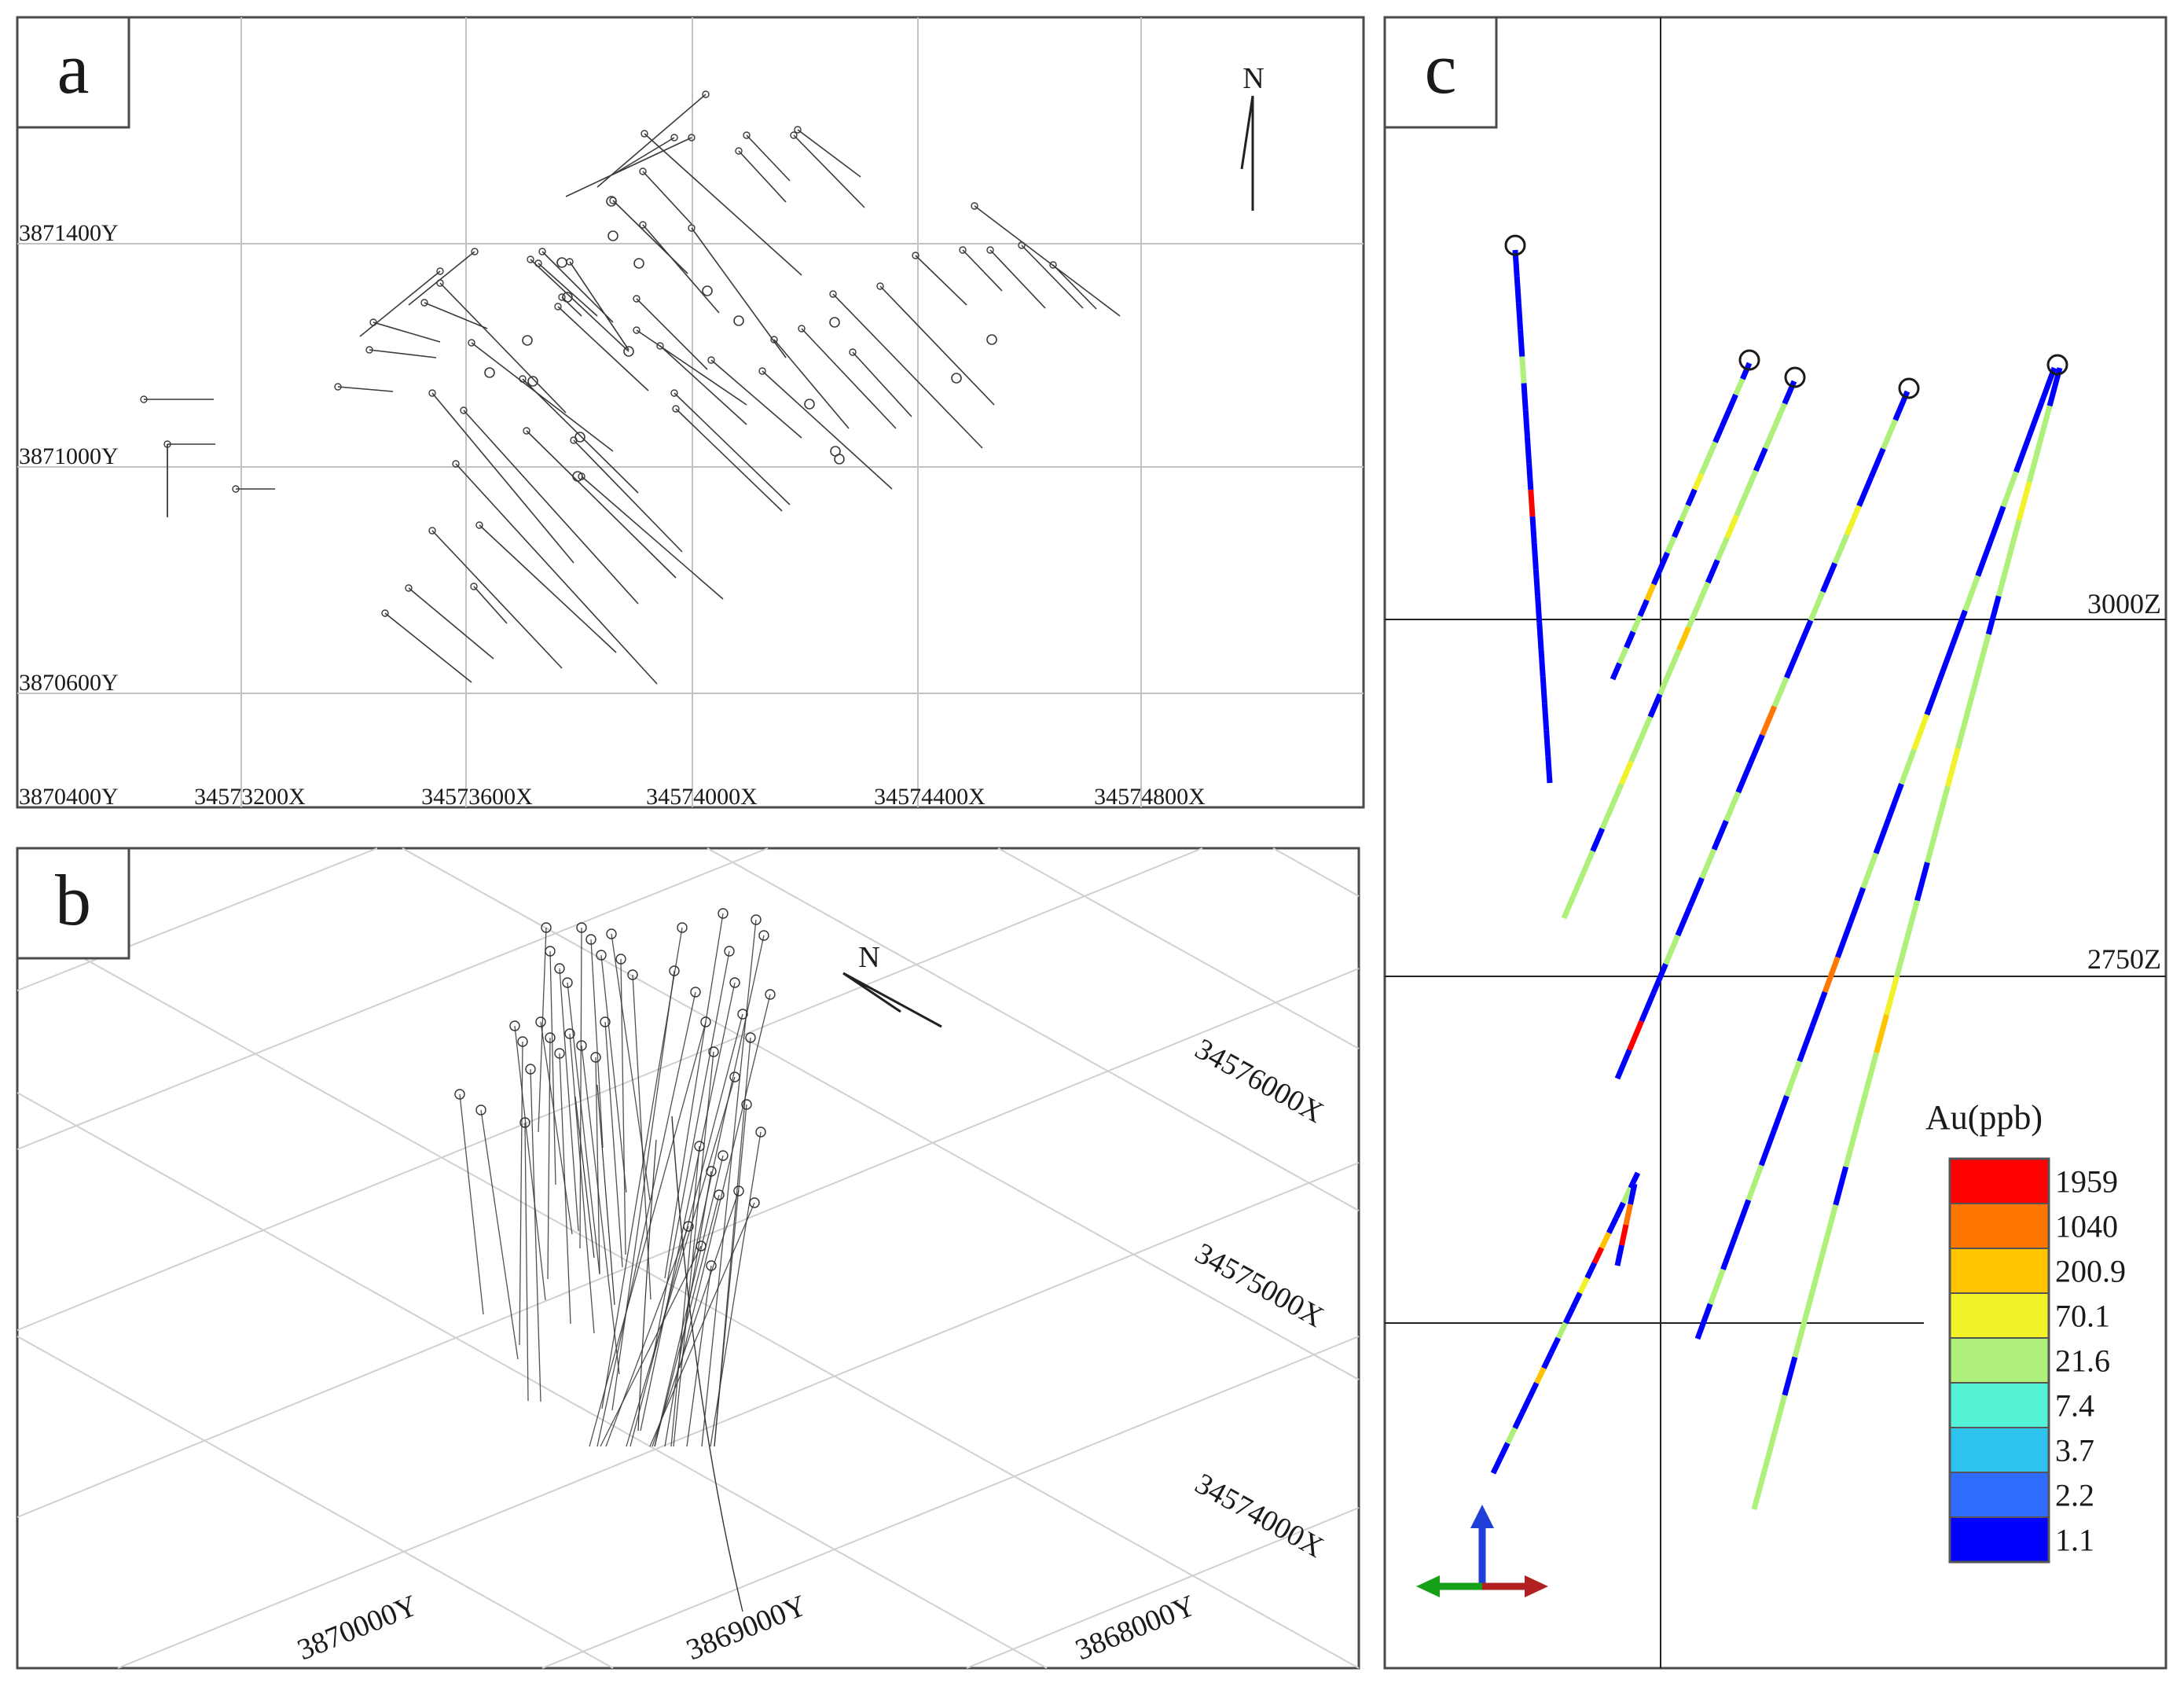  I want to click on panel-a-ylabel-2: 3871000Y, so click(69, 456).